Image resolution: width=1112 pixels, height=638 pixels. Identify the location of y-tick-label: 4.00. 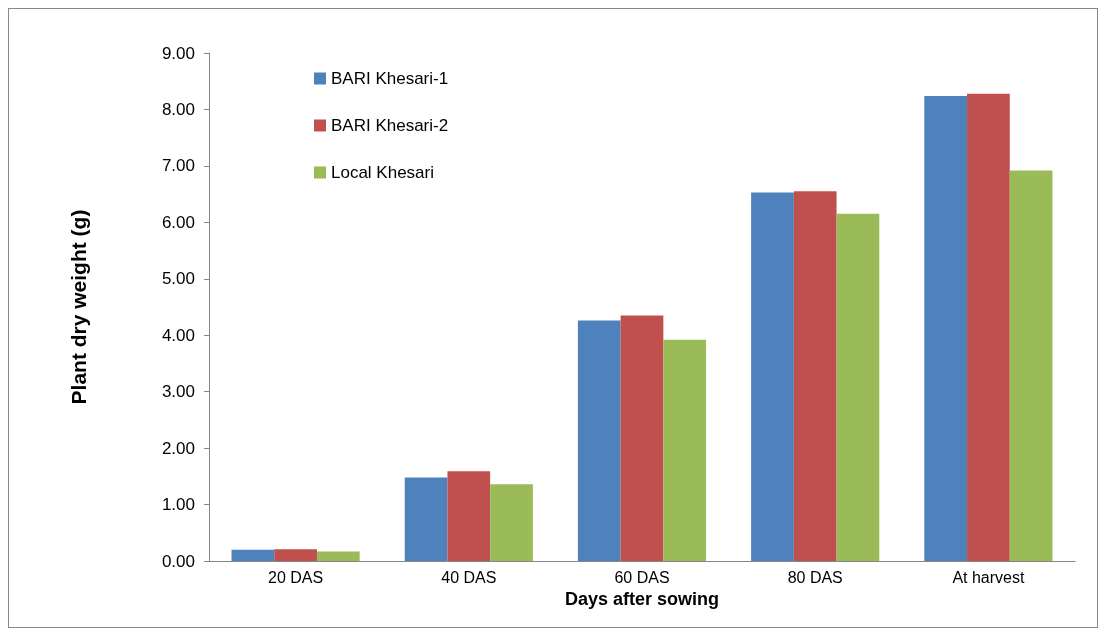
(178, 335).